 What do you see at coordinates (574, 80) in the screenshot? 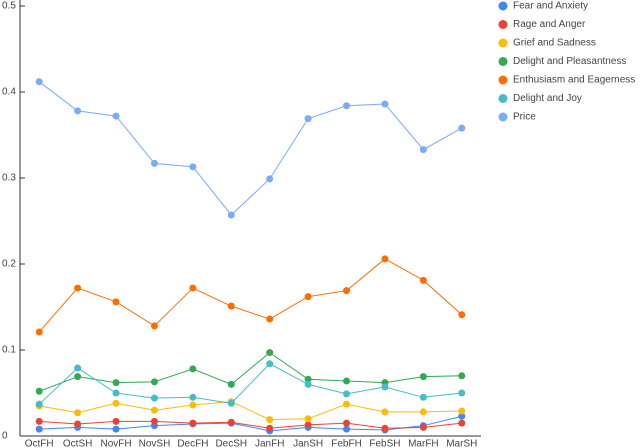
I see `legend-label: Enthusiasm and Eagerness` at bounding box center [574, 80].